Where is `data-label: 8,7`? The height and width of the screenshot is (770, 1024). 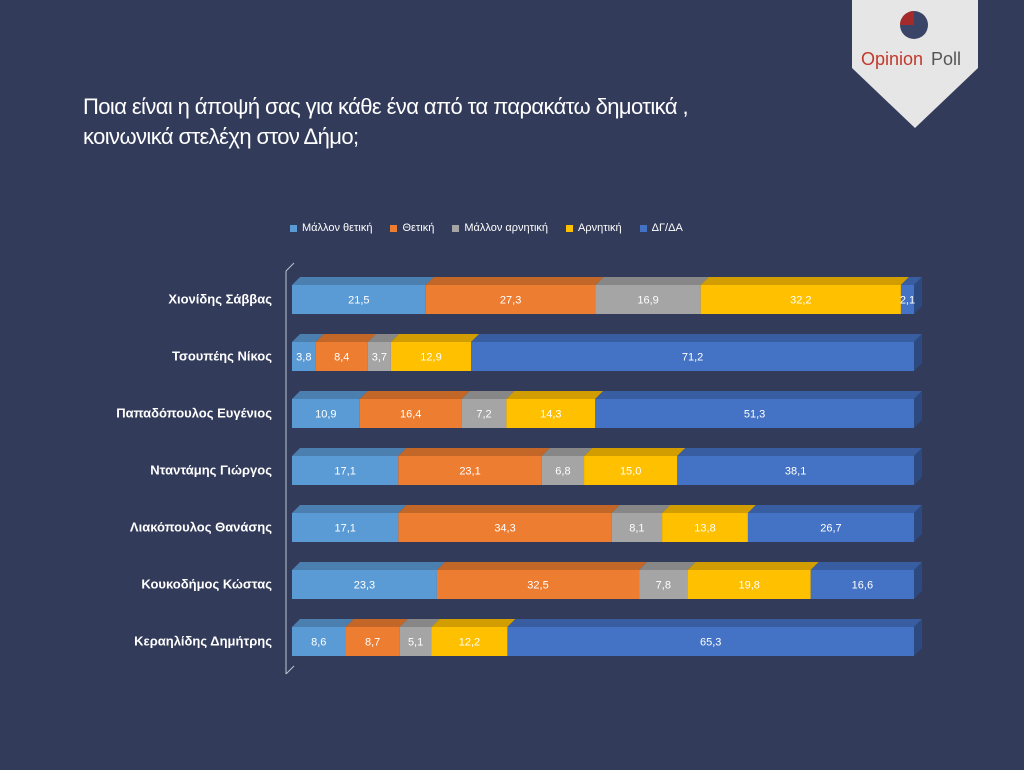
data-label: 8,7 is located at coordinates (372, 643).